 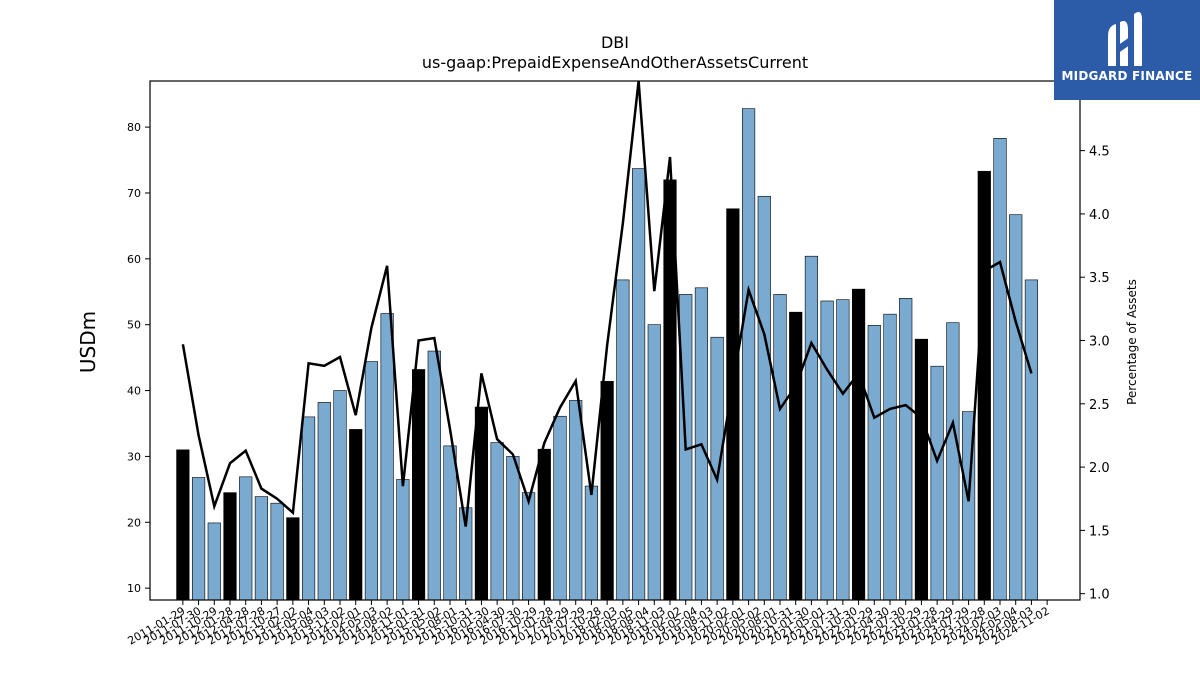 I want to click on y-tick-label-left: 80, so click(x=134, y=127).